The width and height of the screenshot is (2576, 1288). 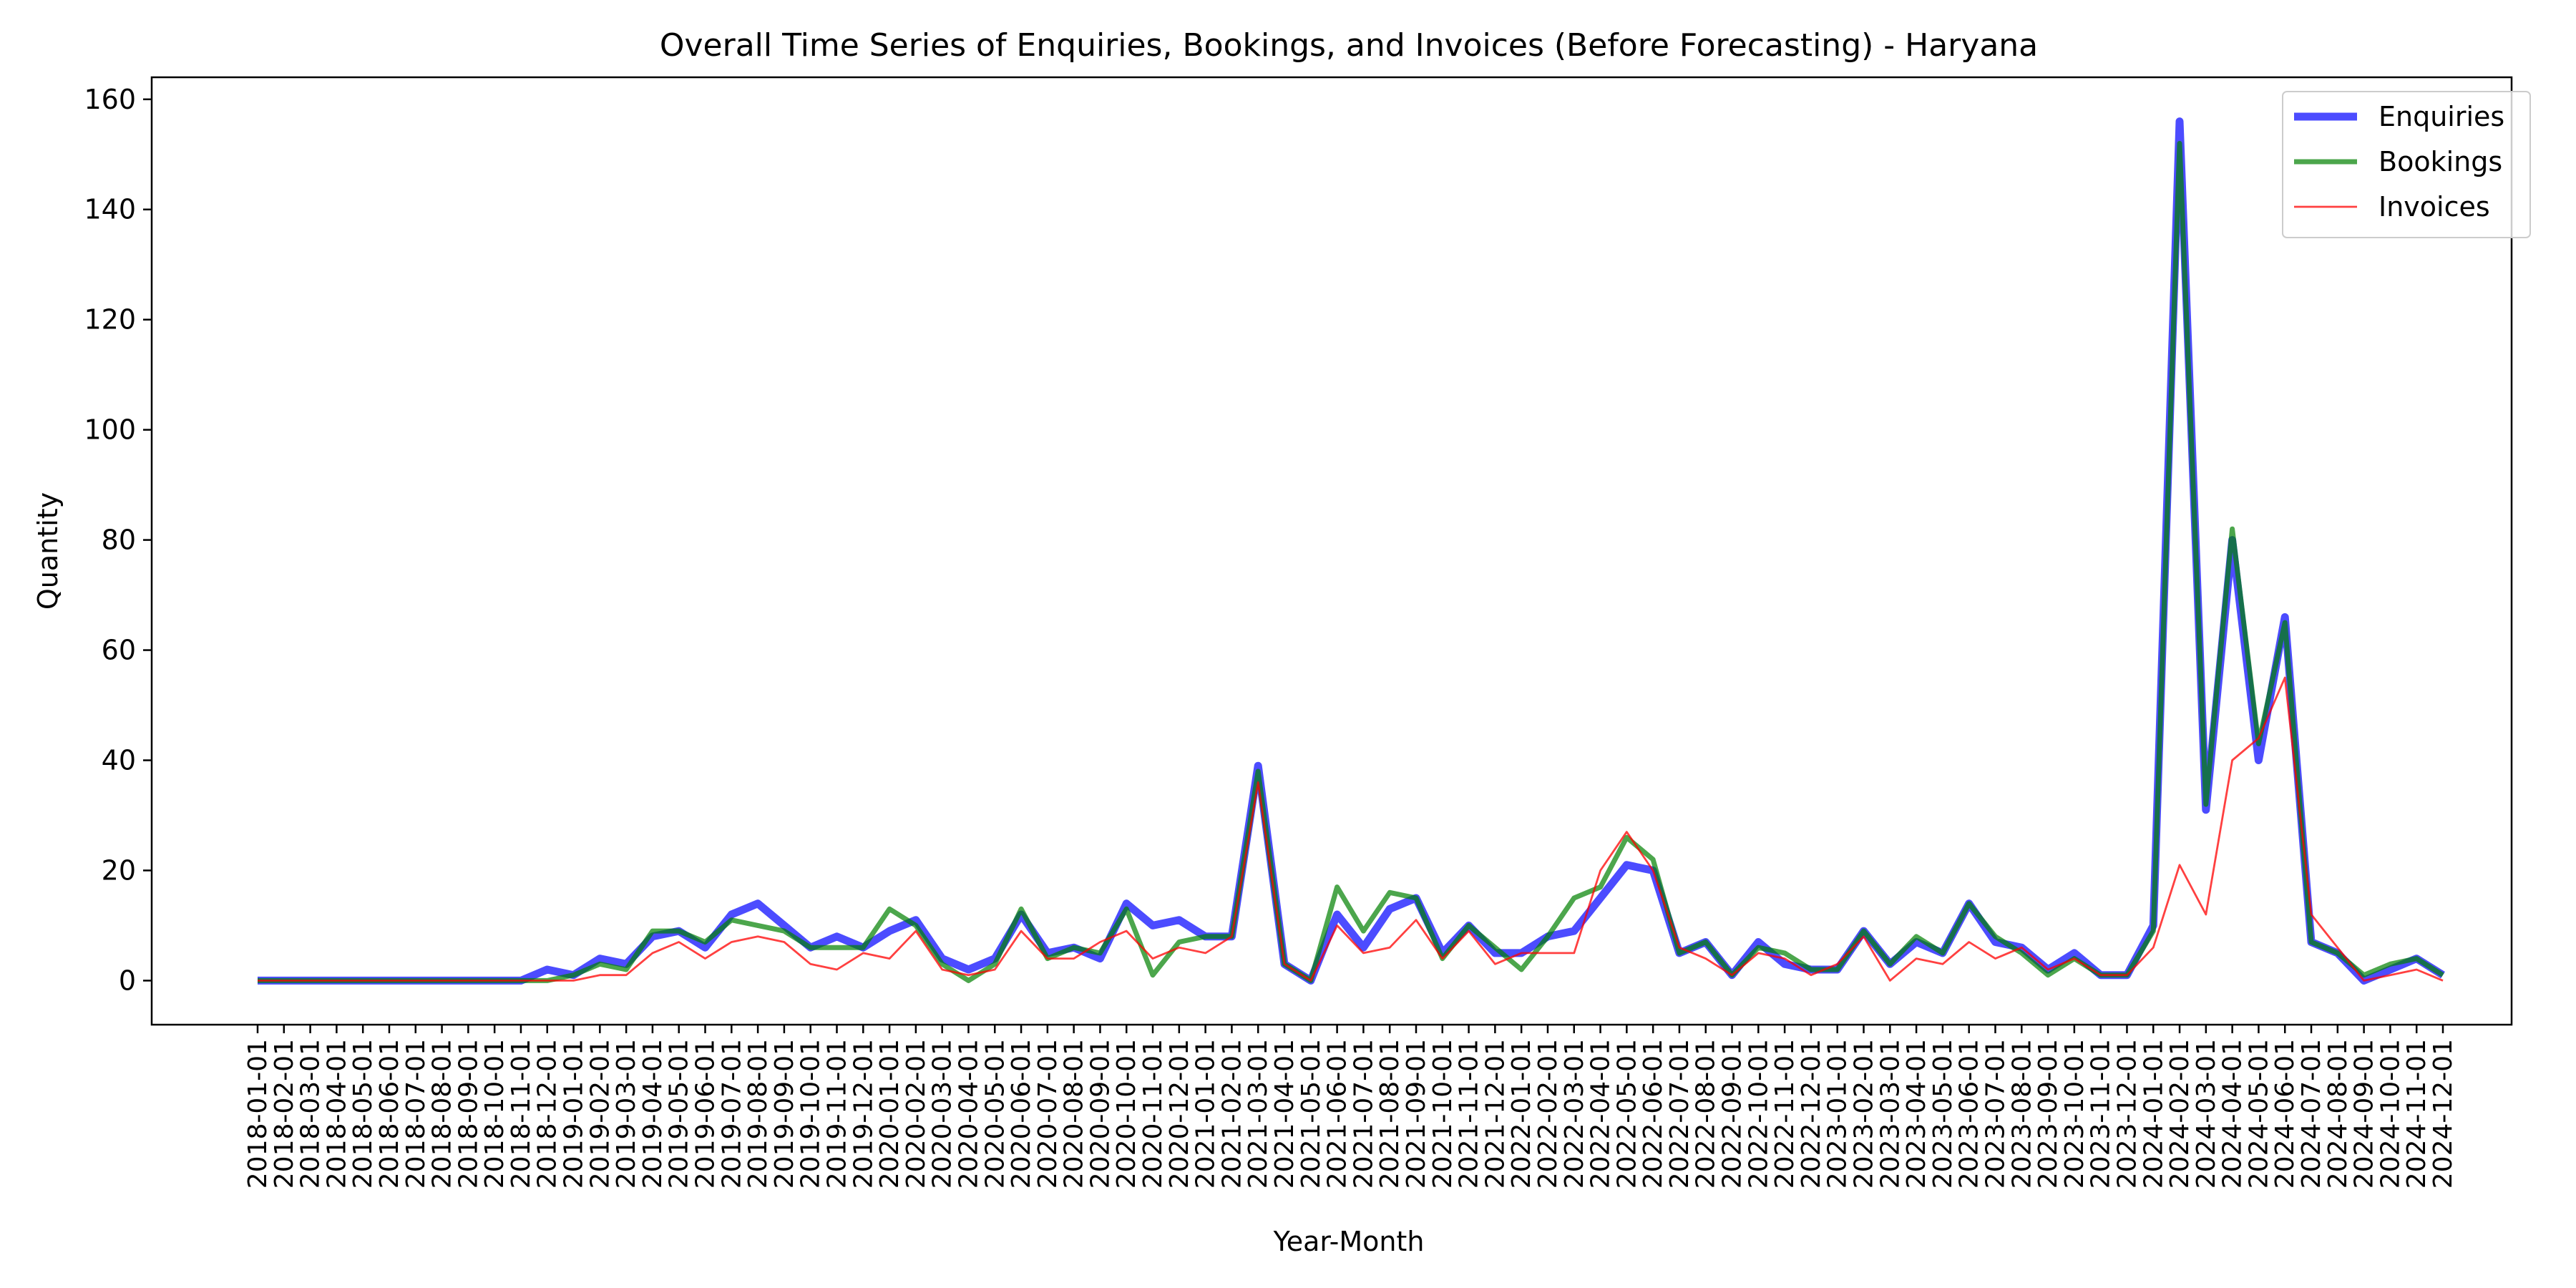 What do you see at coordinates (1126, 1114) in the screenshot?
I see `x-tick-label: 2020-10-01` at bounding box center [1126, 1114].